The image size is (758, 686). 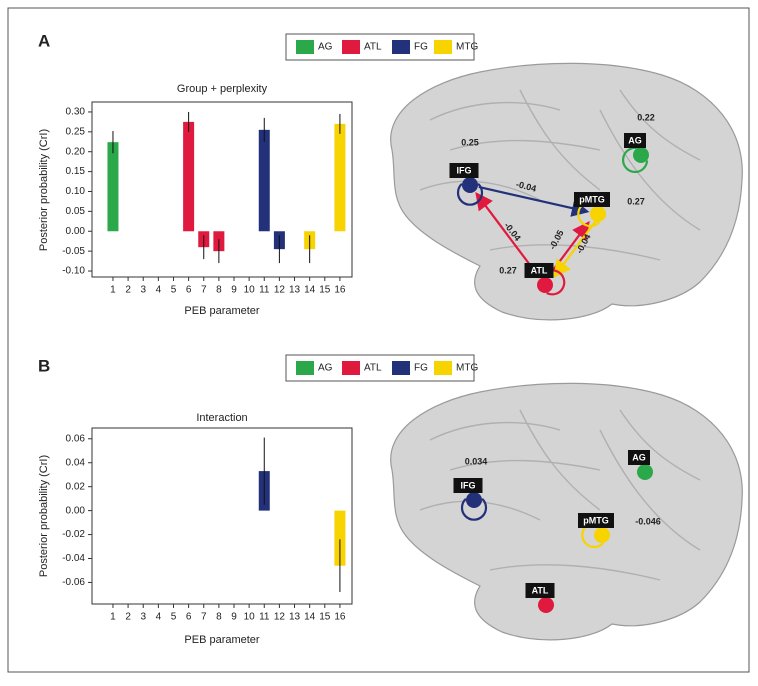 What do you see at coordinates (470, 142) in the screenshot?
I see `self-connection-value: 0.25` at bounding box center [470, 142].